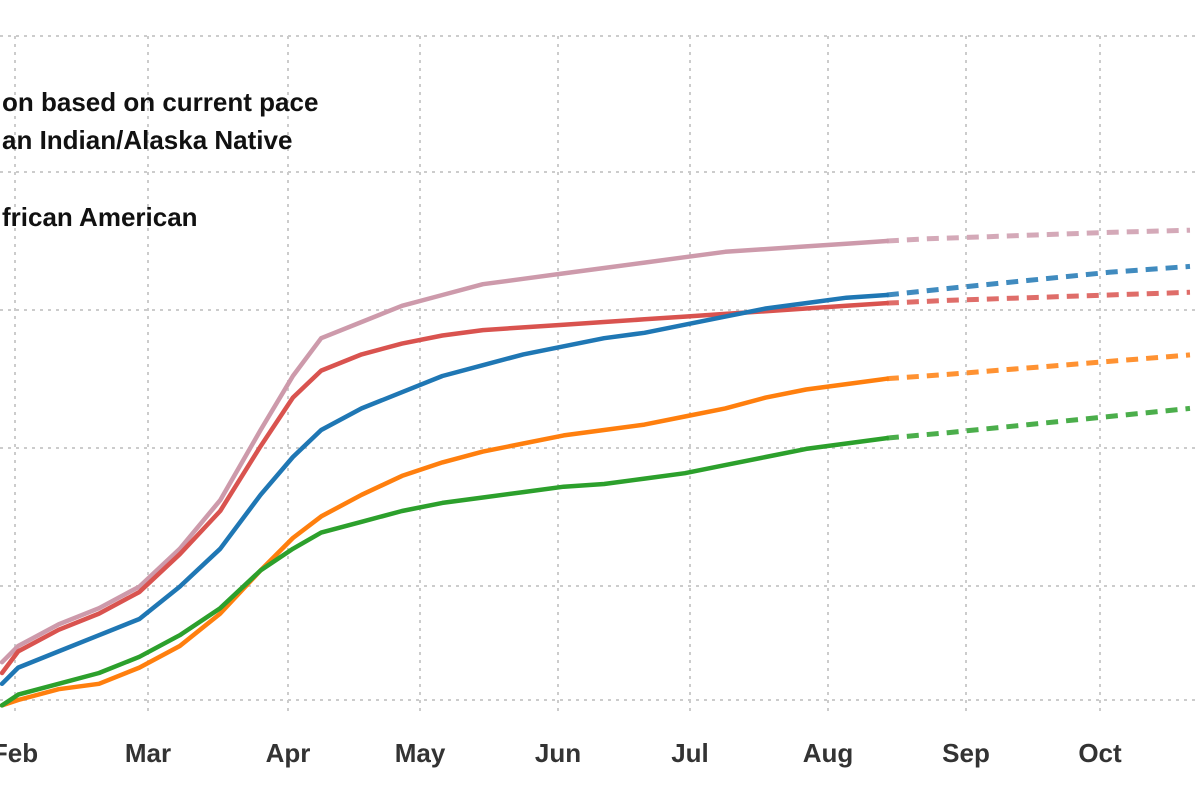  Describe the element at coordinates (147, 140) in the screenshot. I see `legend-entry: an Indian/Alaska Native` at that location.